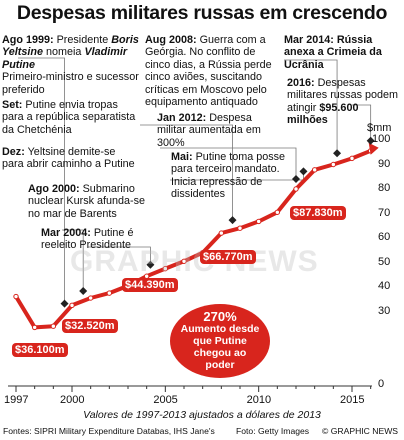 The height and width of the screenshot is (440, 404). Describe the element at coordinates (228, 257) in the screenshot. I see `value-label-2010: $66.770m` at that location.